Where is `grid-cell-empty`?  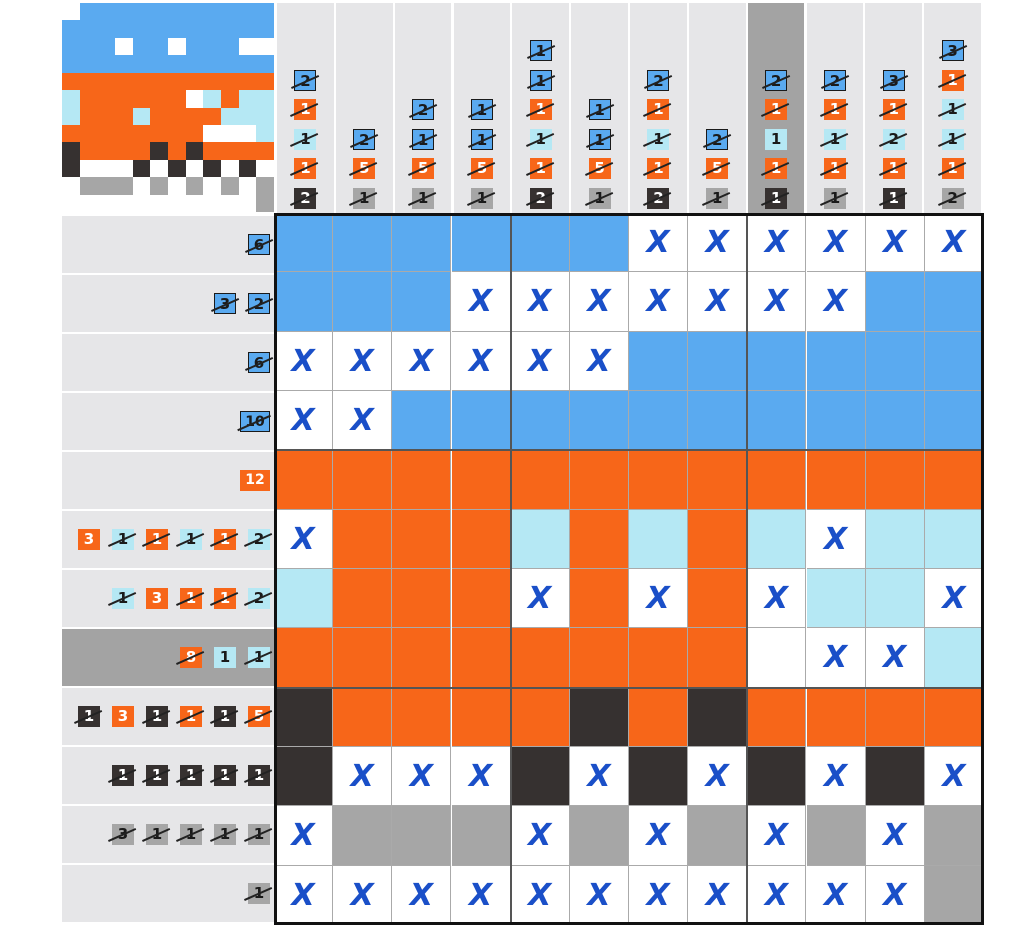
grid-cell-empty is located at coordinates (777, 658).